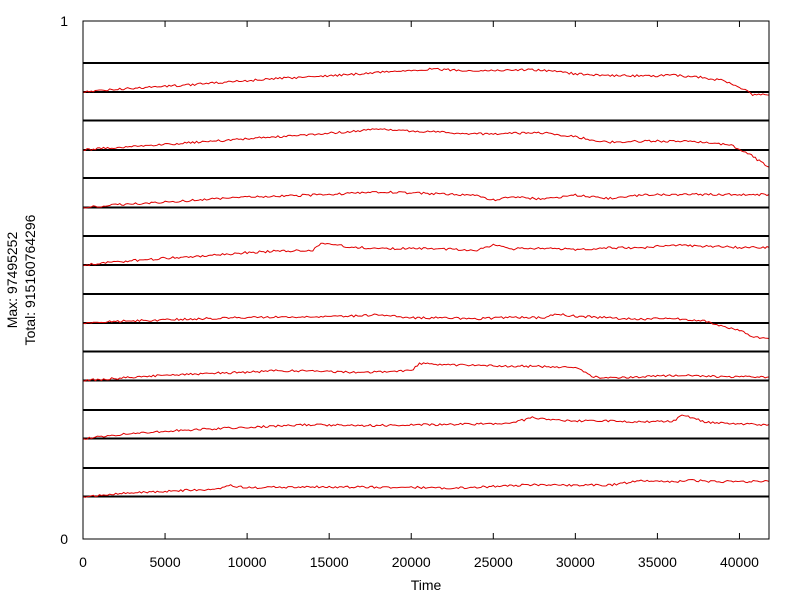 The width and height of the screenshot is (800, 600). What do you see at coordinates (64, 280) in the screenshot?
I see `y-axis-ticks: 10` at bounding box center [64, 280].